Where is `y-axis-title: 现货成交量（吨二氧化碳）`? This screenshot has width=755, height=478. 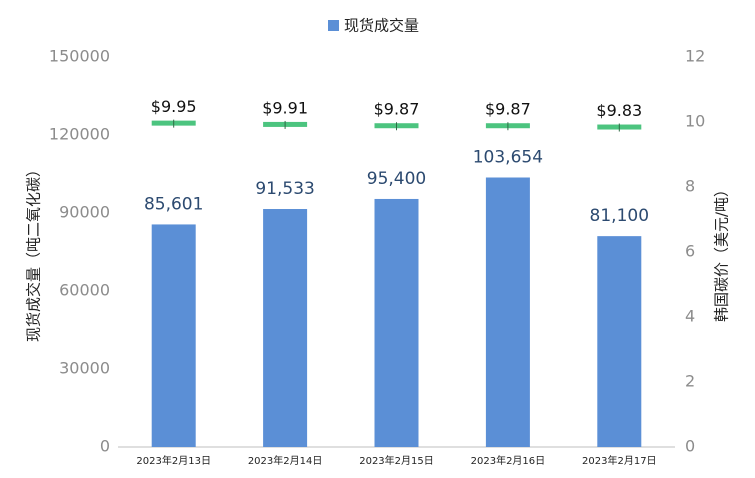
y-axis-title: 现货成交量（吨二氧化碳） is located at coordinates (34, 252).